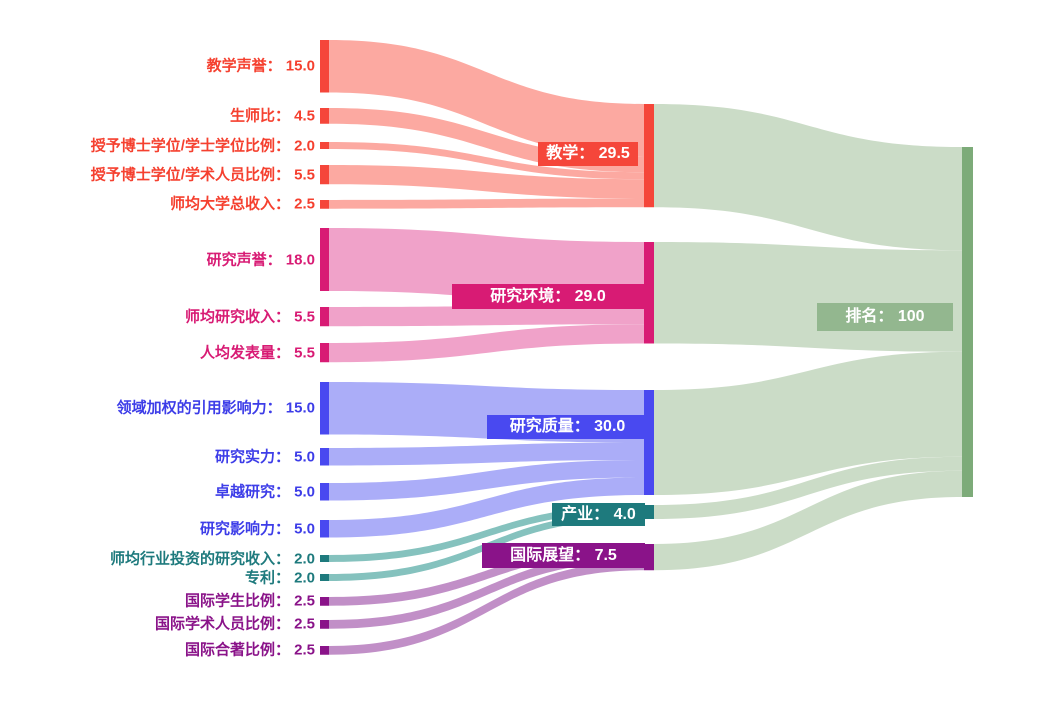 This screenshot has width=1040, height=701. What do you see at coordinates (279, 577) in the screenshot?
I see `label-patents: 专利： 2.0` at bounding box center [279, 577].